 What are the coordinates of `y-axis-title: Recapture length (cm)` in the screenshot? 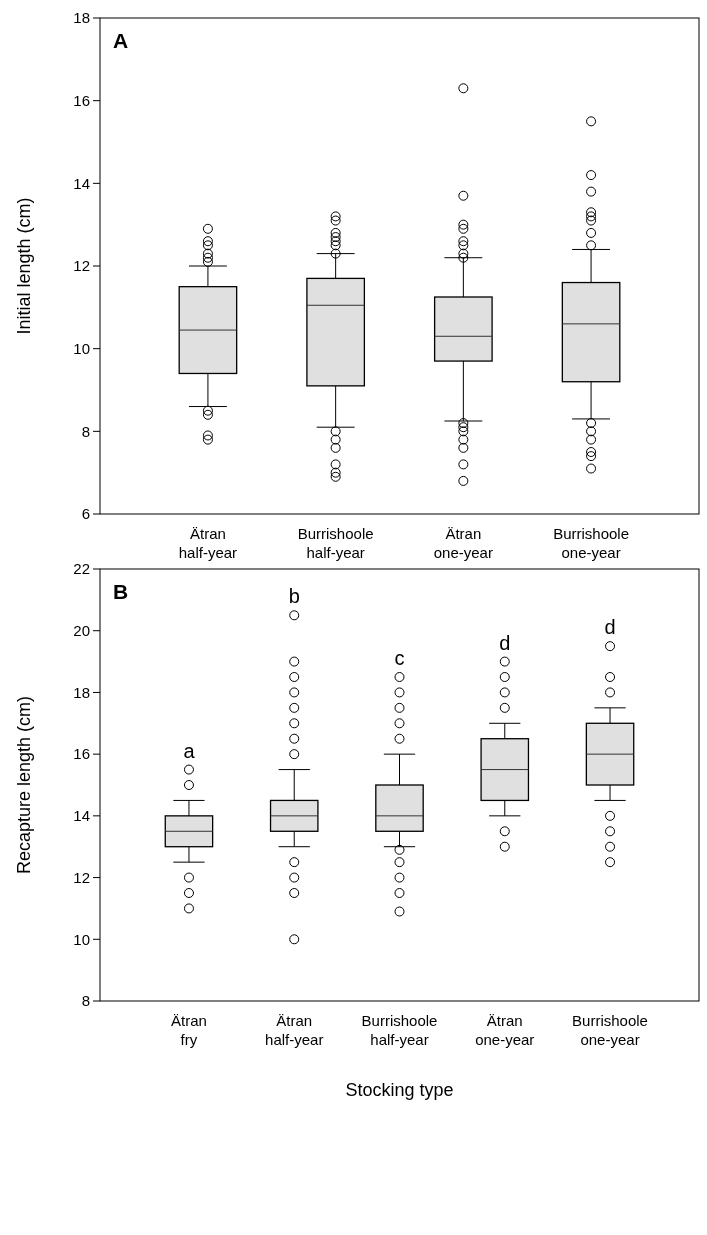 It's located at (24, 785).